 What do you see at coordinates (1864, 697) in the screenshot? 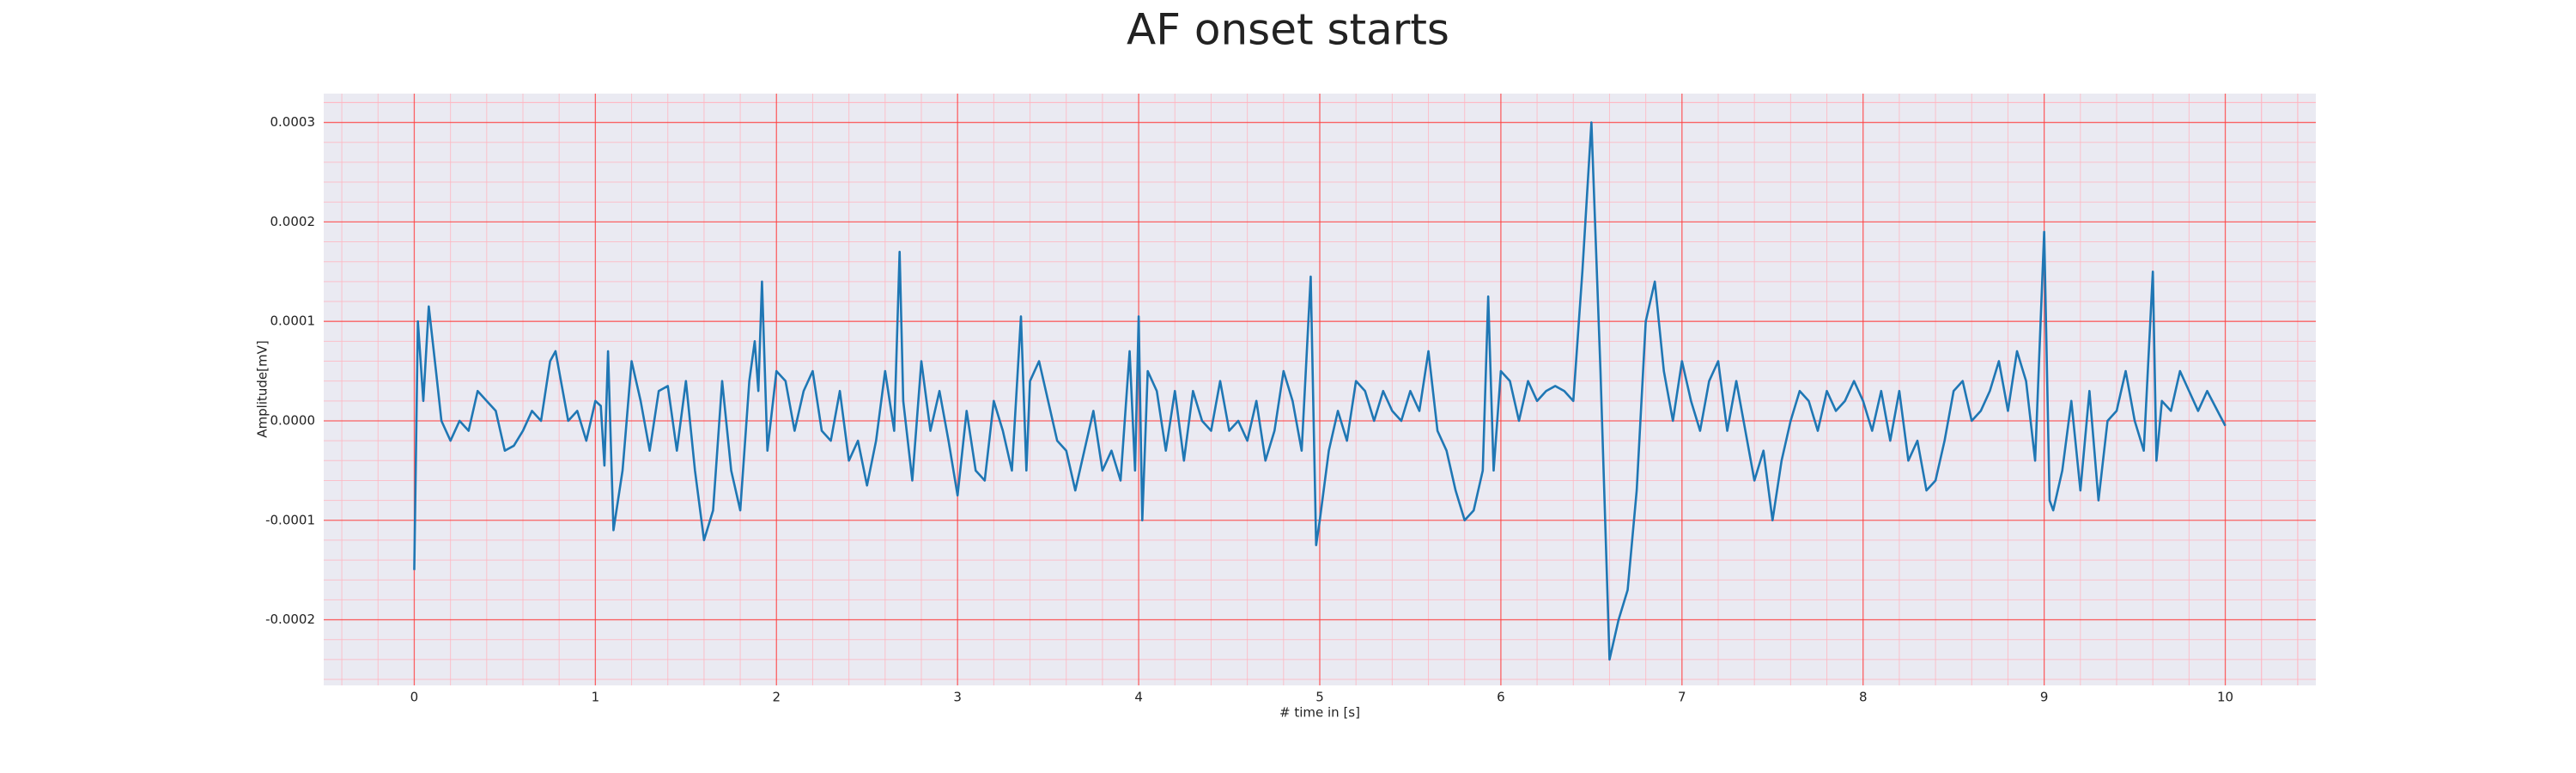
I see `x-tick-label: 8` at bounding box center [1864, 697].